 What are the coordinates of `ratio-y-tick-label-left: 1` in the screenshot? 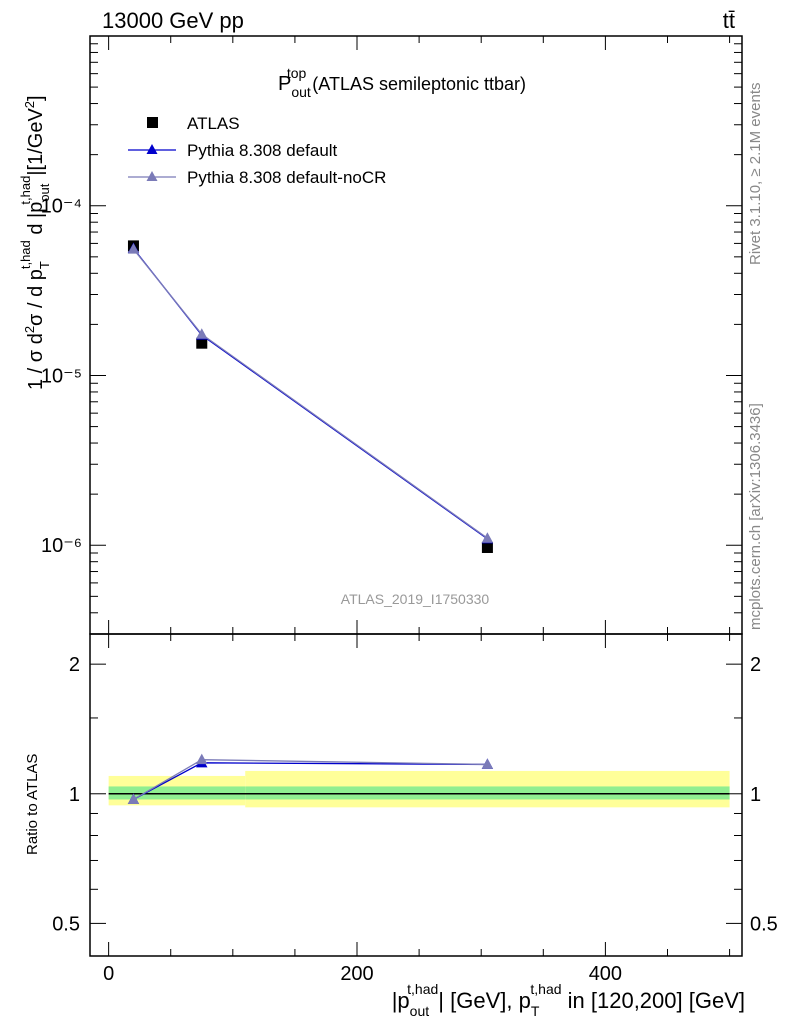 It's located at (74, 795).